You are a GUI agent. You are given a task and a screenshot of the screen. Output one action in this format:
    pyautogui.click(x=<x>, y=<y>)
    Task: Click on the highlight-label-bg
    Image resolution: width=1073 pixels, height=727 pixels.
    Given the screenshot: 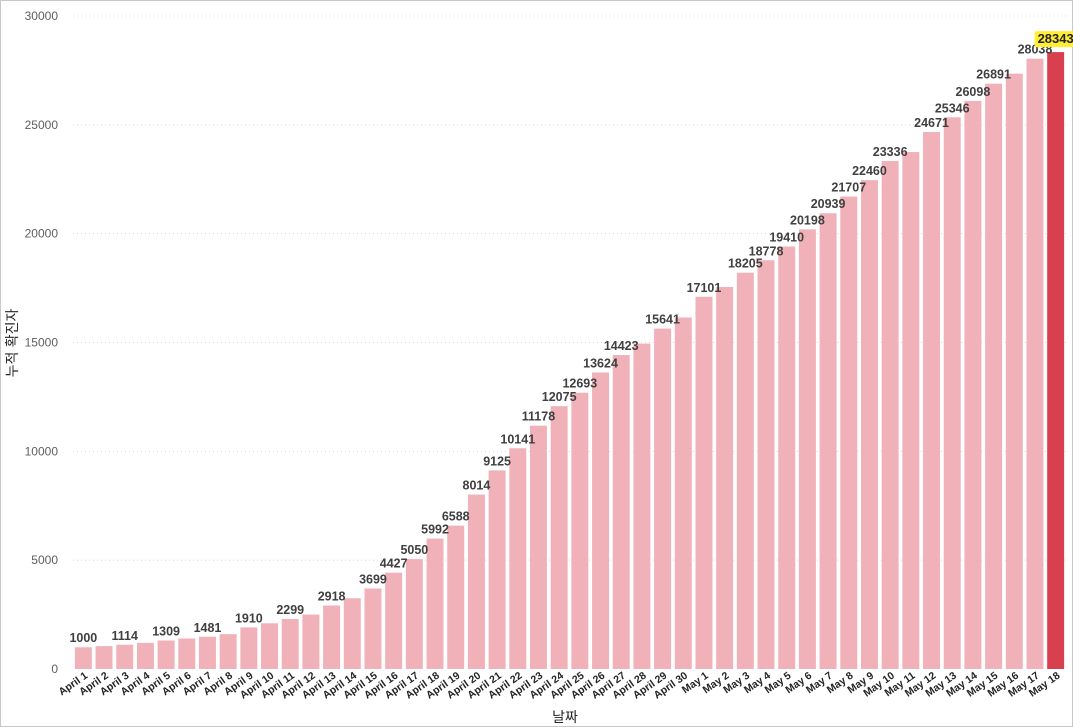 What is the action you would take?
    pyautogui.click(x=1053, y=39)
    